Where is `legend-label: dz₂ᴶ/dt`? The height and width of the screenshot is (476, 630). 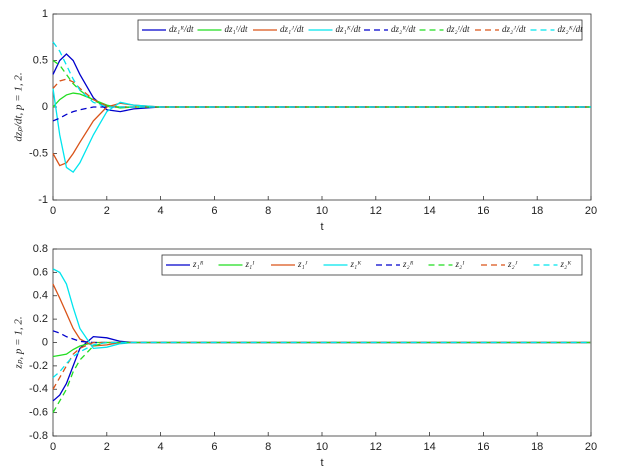
legend-label: dz₂ᴶ/dt is located at coordinates (514, 29).